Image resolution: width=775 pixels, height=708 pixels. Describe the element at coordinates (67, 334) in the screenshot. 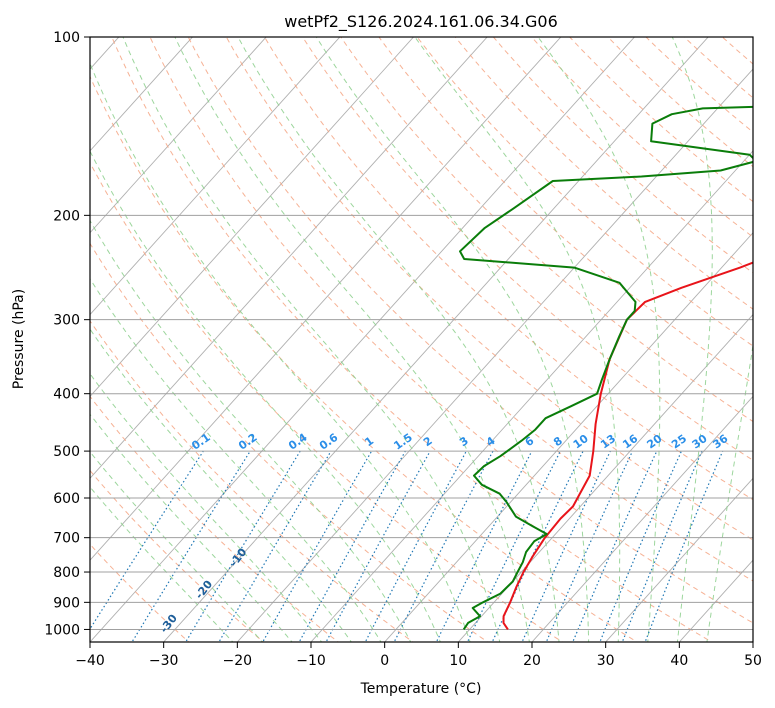

I see `y-axis: 1000 900 800 700 600 500 400 300 200 100` at that location.